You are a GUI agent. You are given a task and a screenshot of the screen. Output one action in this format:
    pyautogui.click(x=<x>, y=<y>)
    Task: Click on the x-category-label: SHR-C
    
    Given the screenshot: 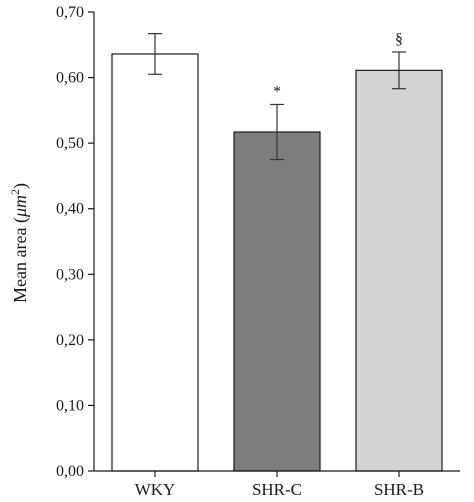 What is the action you would take?
    pyautogui.click(x=277, y=489)
    